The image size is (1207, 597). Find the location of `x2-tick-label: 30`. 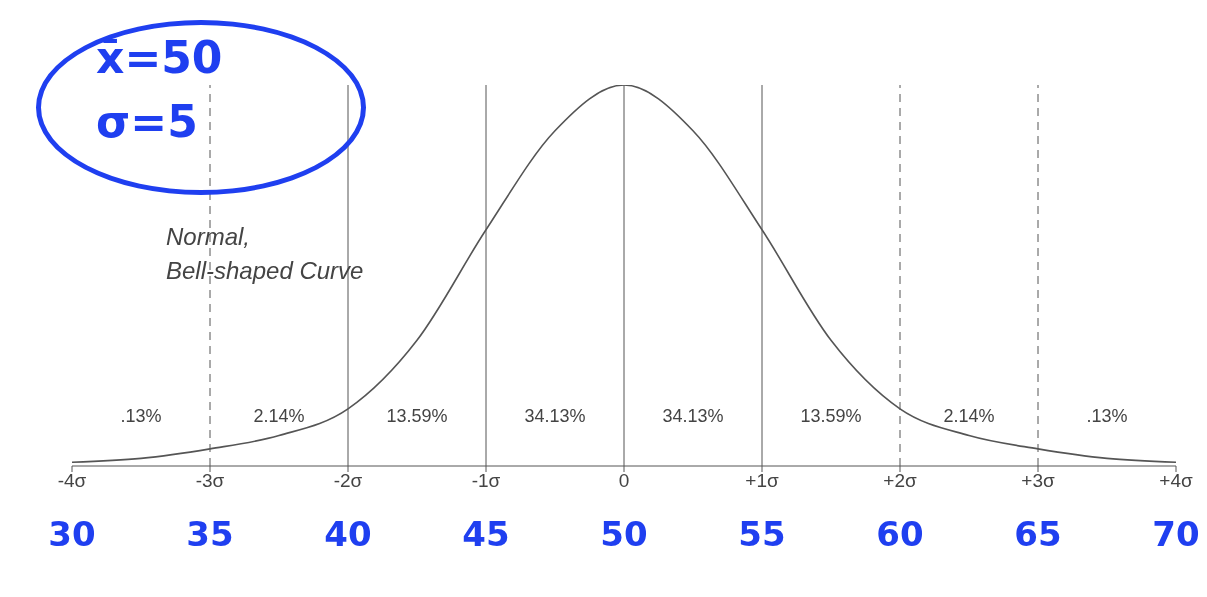

x2-tick-label: 30 is located at coordinates (72, 534).